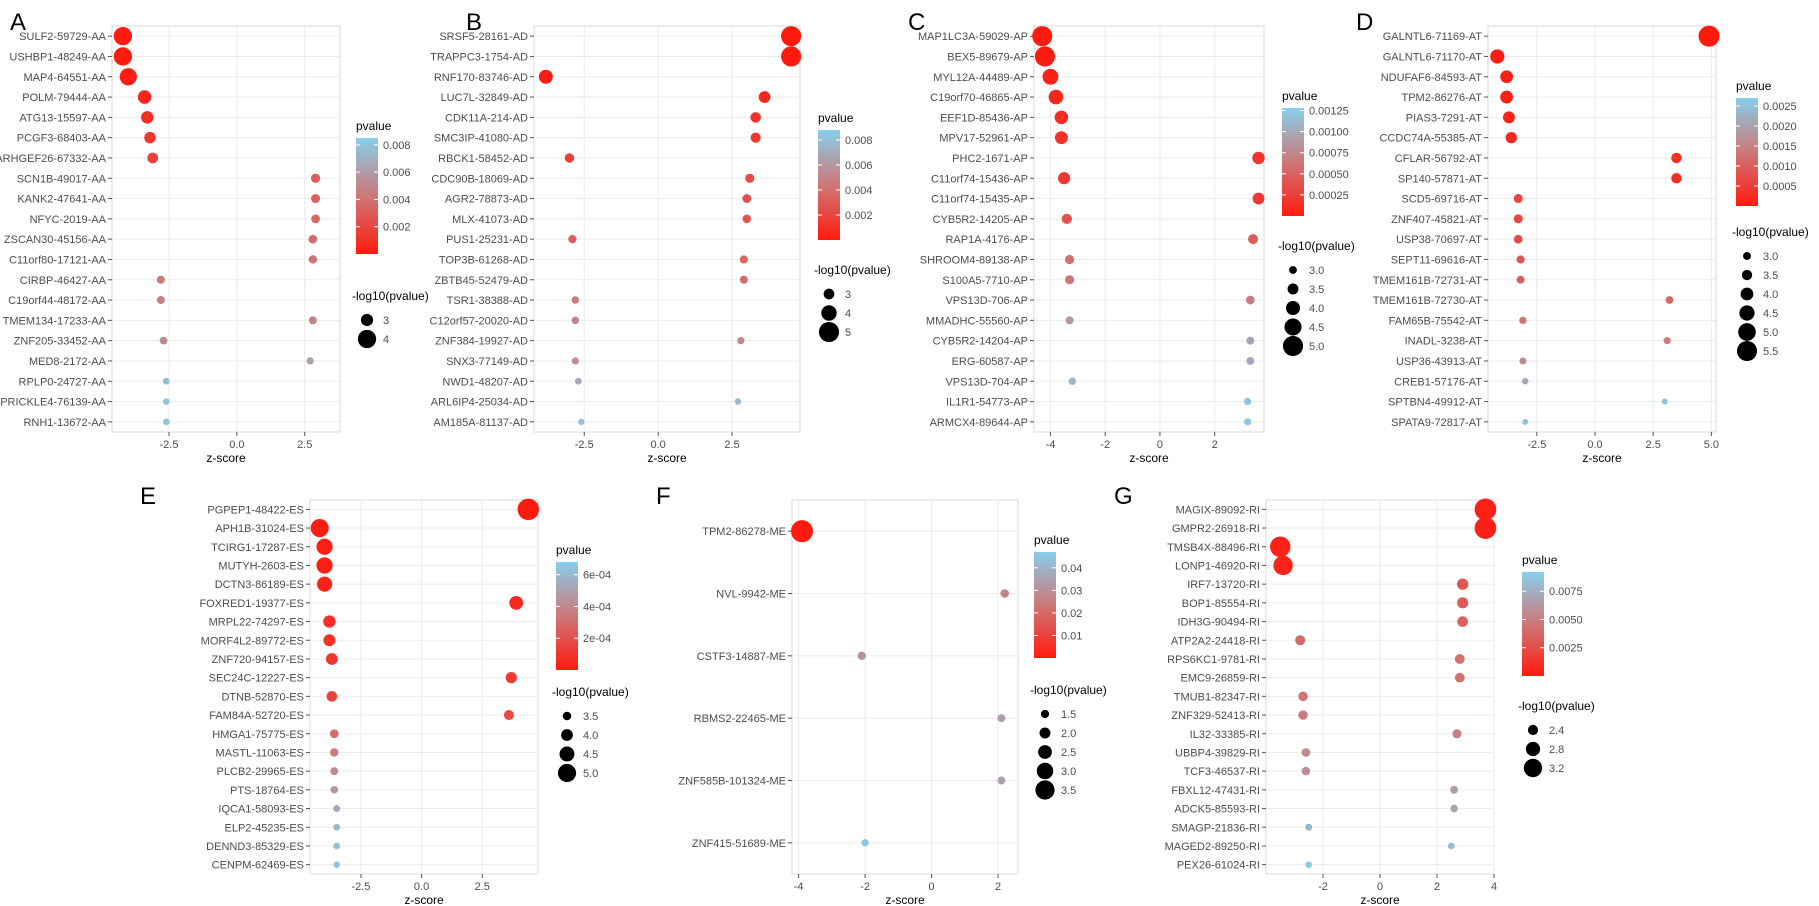  What do you see at coordinates (63, 281) in the screenshot?
I see `y-tick-label: CIRBP-46427-AA` at bounding box center [63, 281].